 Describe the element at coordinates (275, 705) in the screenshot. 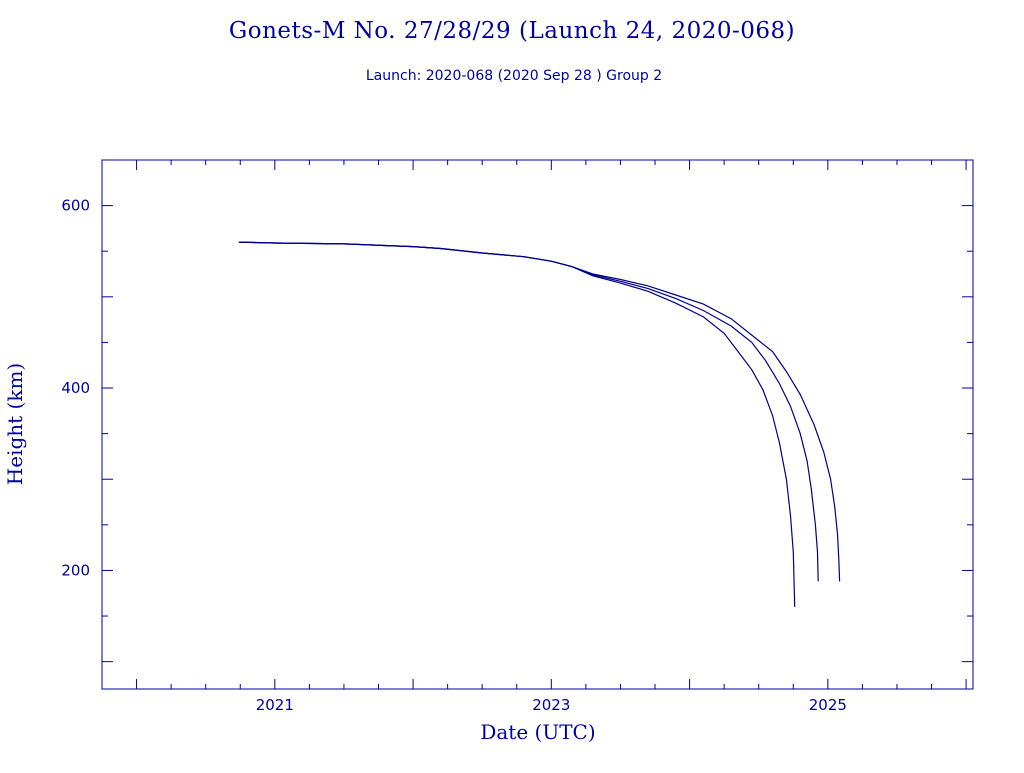

I see `x-tick-label: 2021` at that location.